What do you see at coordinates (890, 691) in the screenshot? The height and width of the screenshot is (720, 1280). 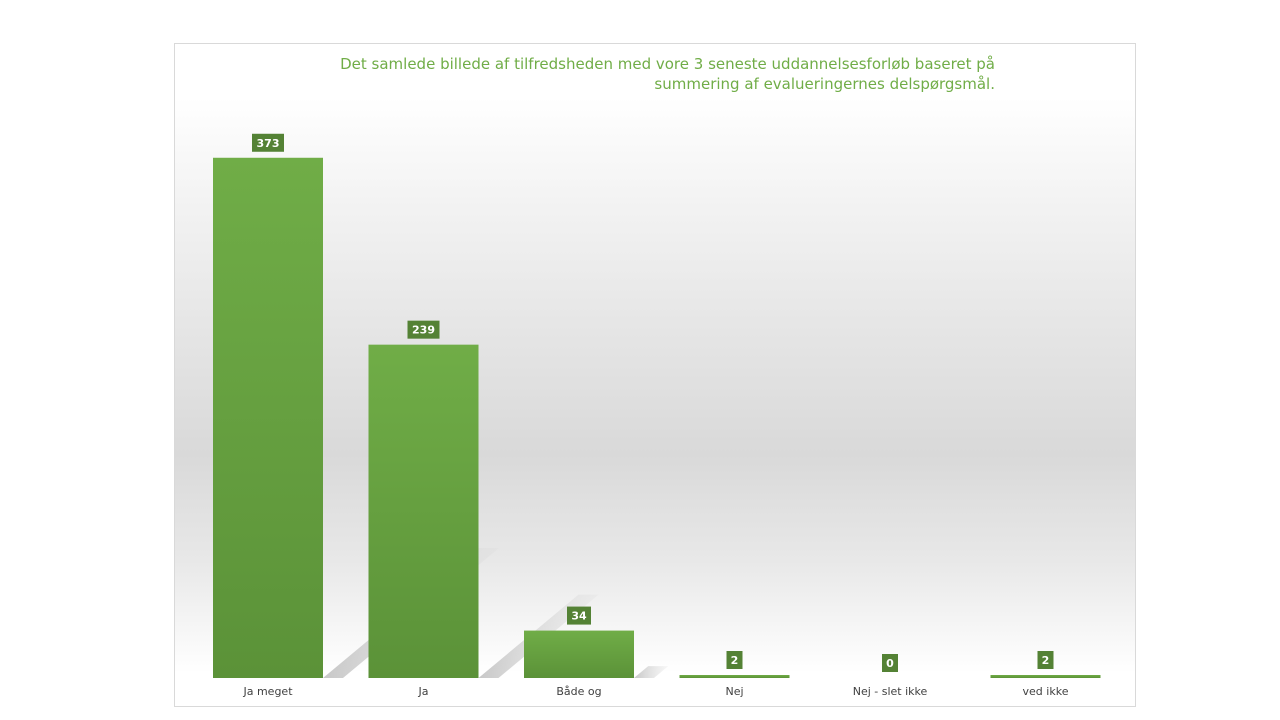 I see `x-tick-label-4: Nej - slet ikke` at bounding box center [890, 691].